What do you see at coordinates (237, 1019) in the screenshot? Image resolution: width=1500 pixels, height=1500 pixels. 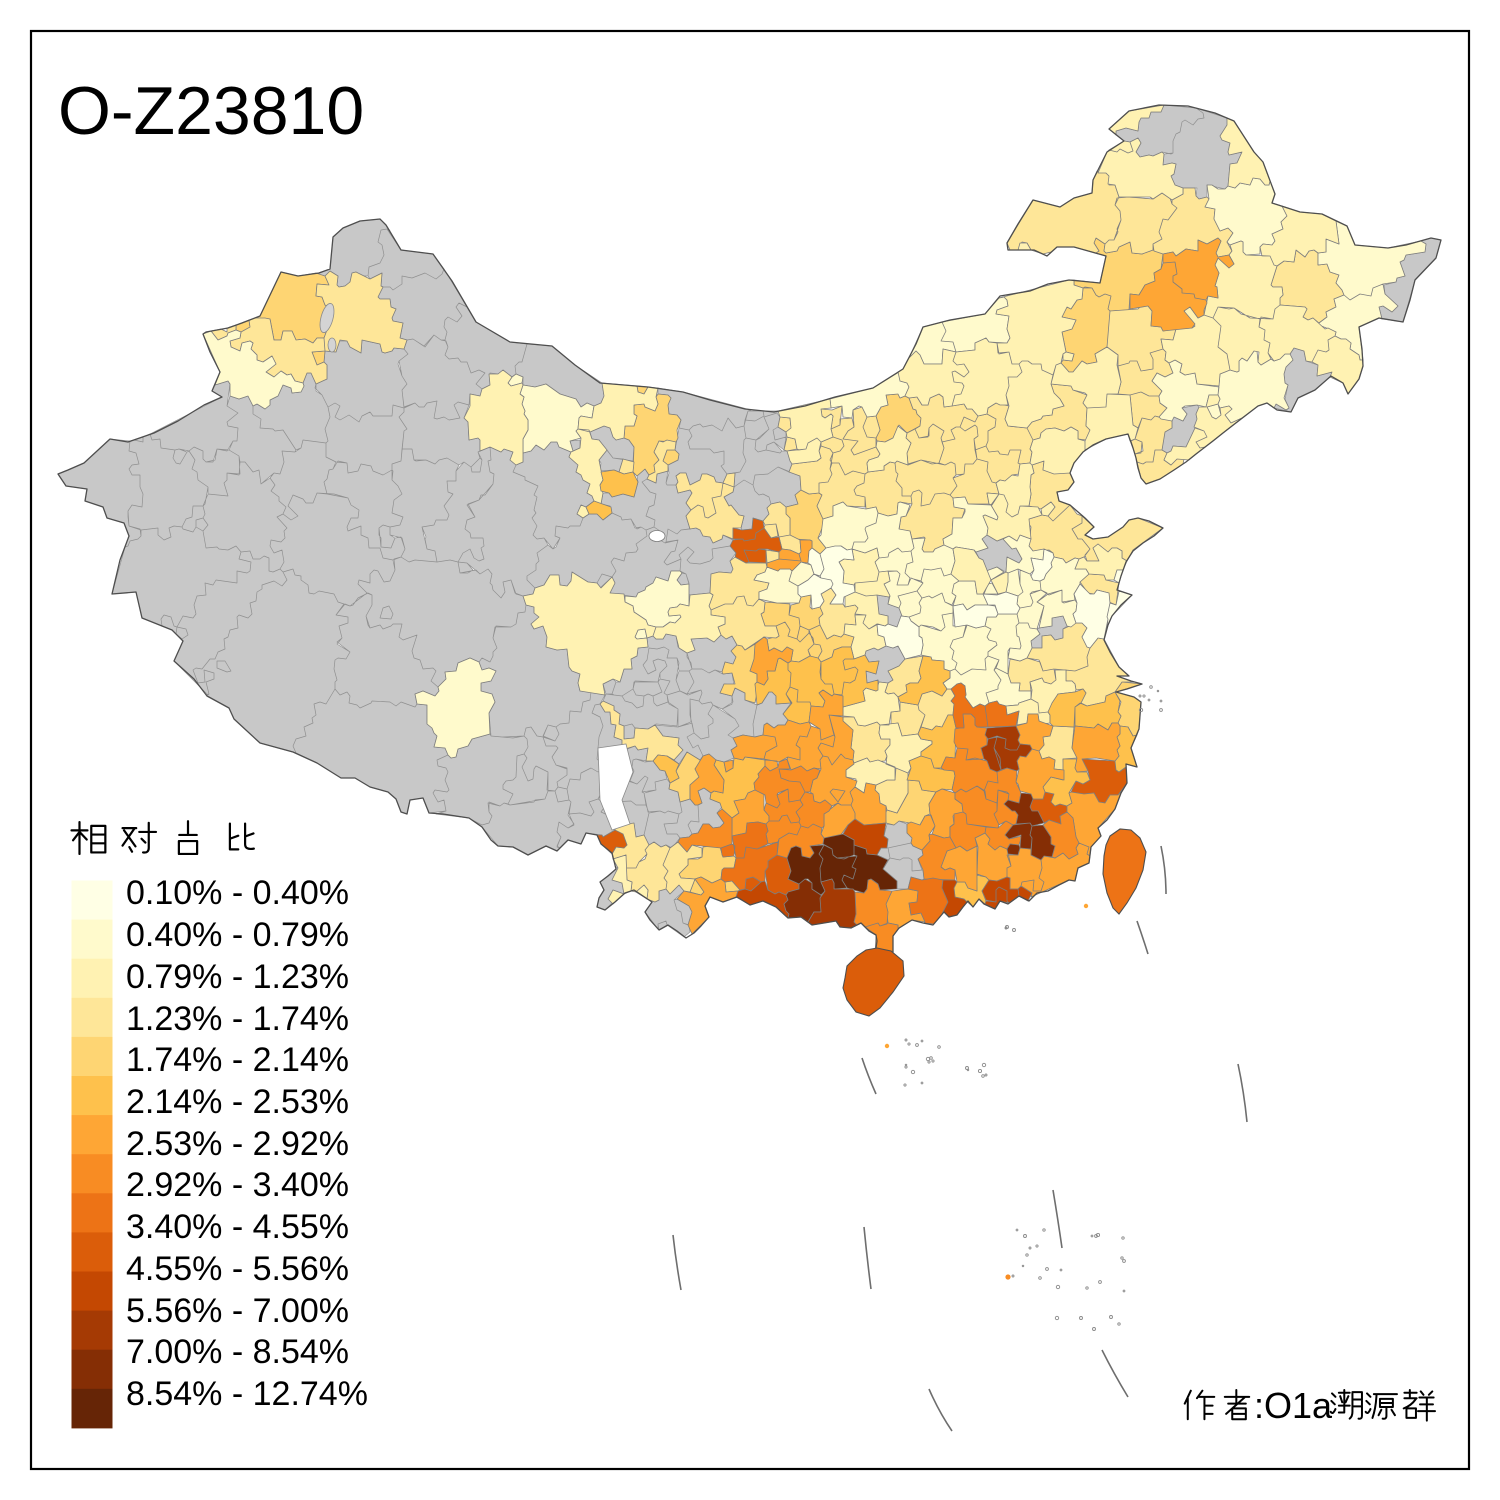 I see `svg-text: 1.23% - 1.74%` at bounding box center [237, 1019].